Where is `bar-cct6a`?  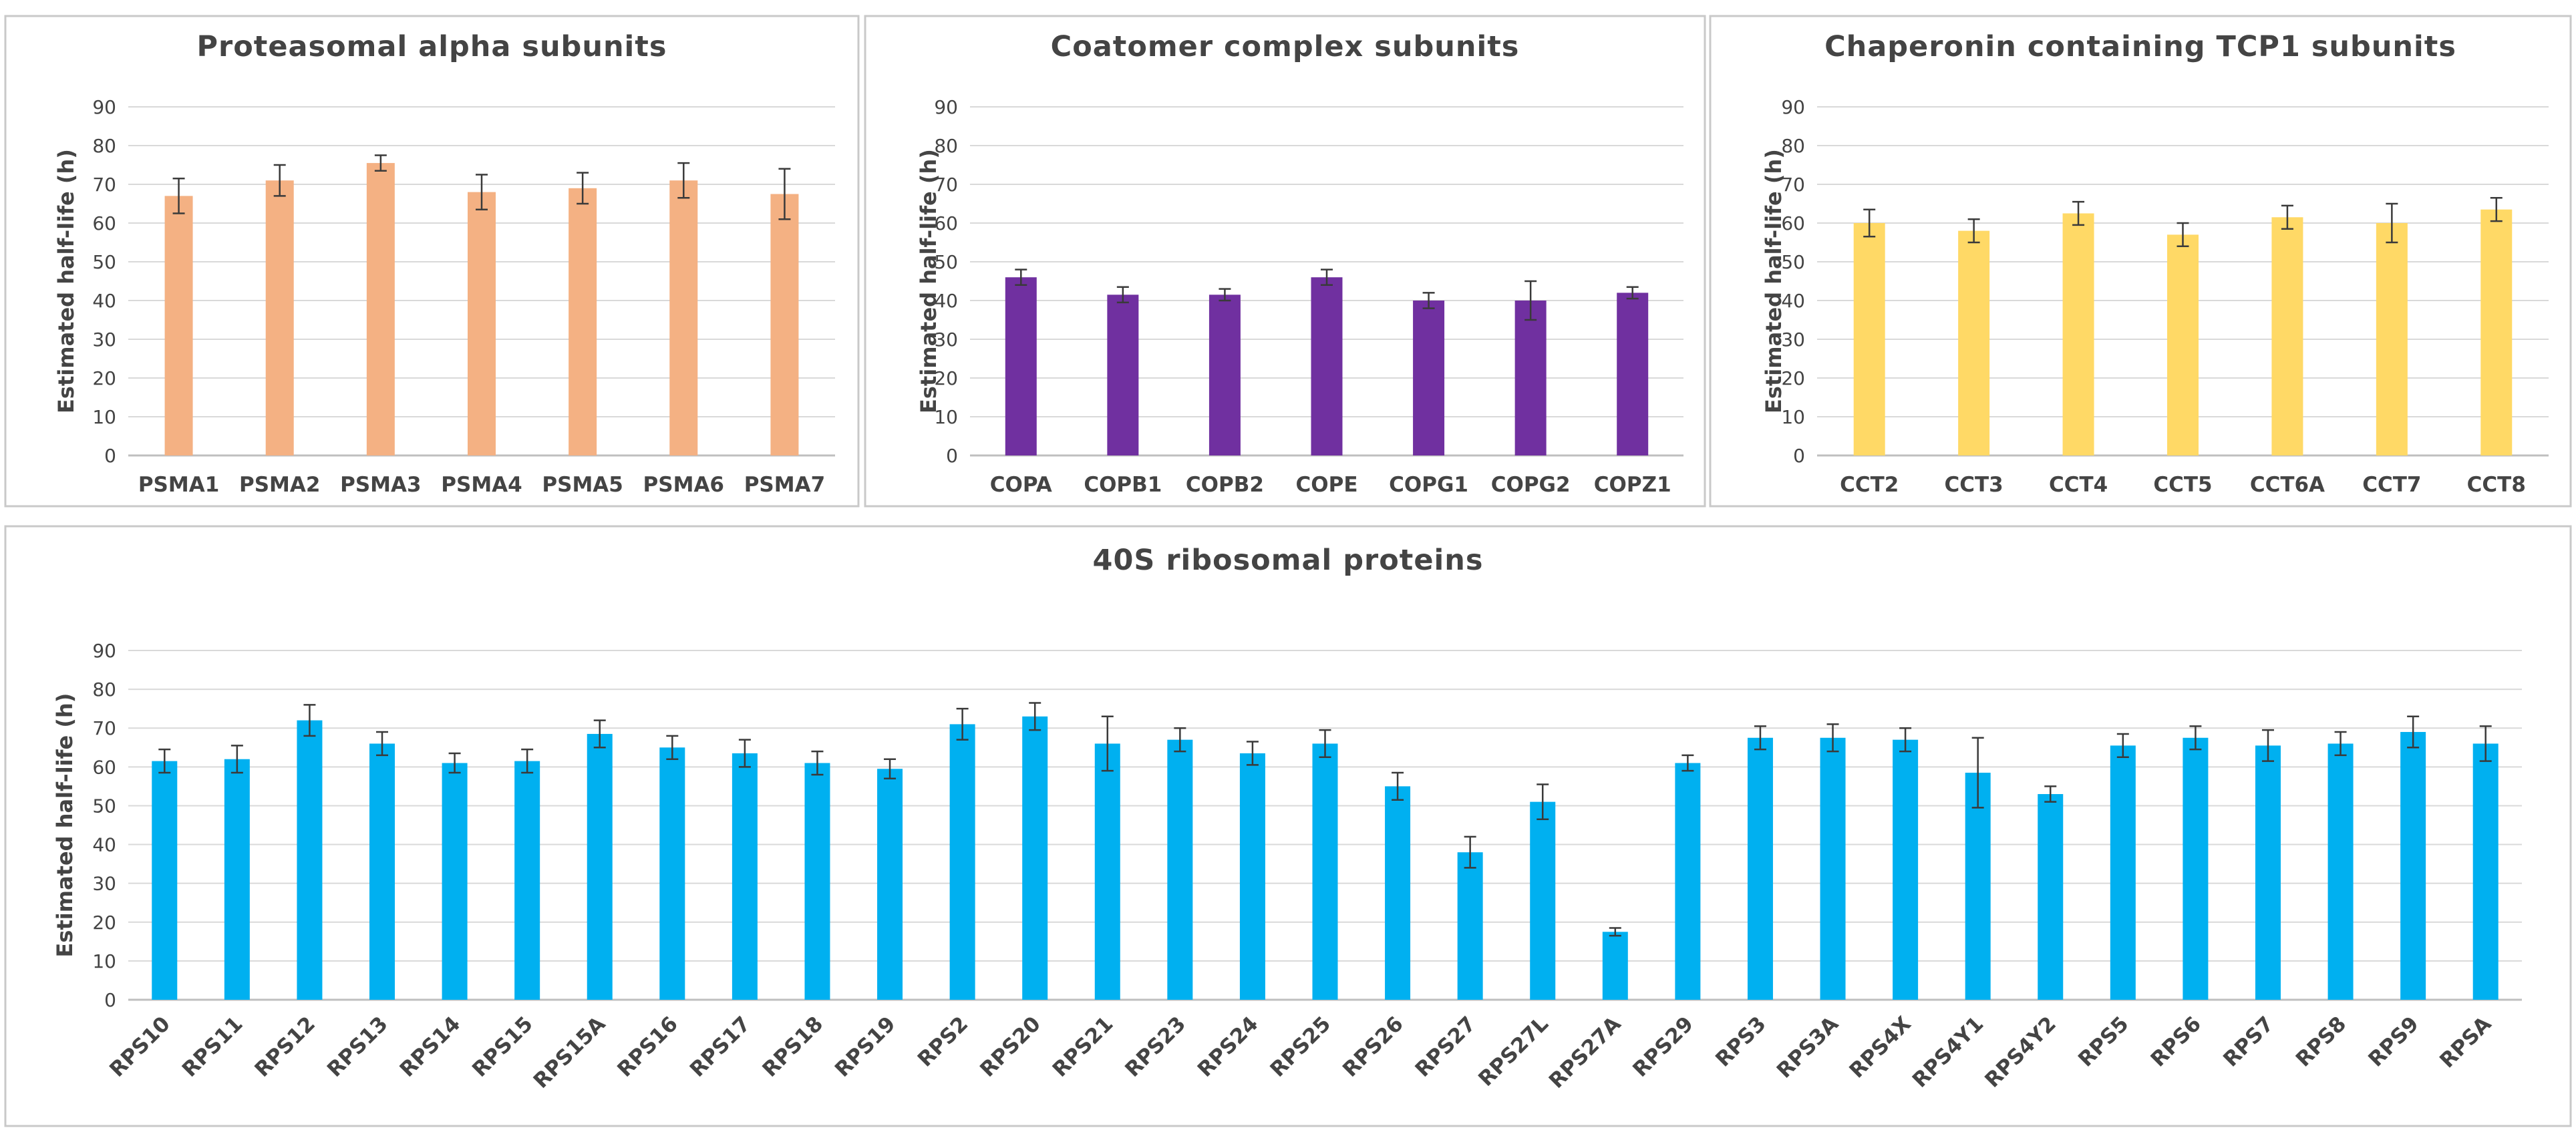 bar-cct6a is located at coordinates (2287, 336).